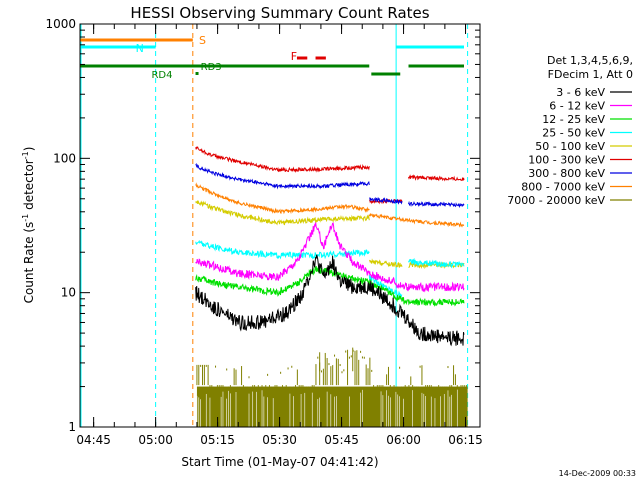  Describe the element at coordinates (573, 119) in the screenshot. I see `legend-12-25kev-label: 12 - 25 keV` at that location.